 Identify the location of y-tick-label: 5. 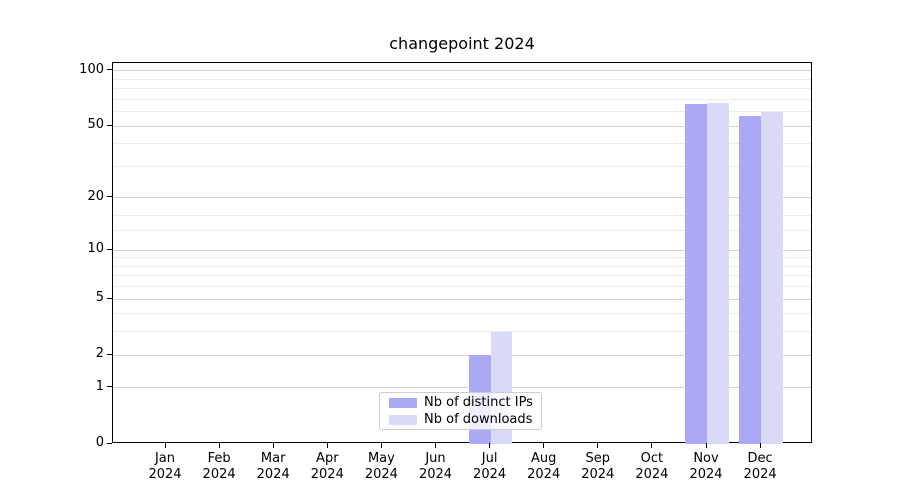
(99, 298).